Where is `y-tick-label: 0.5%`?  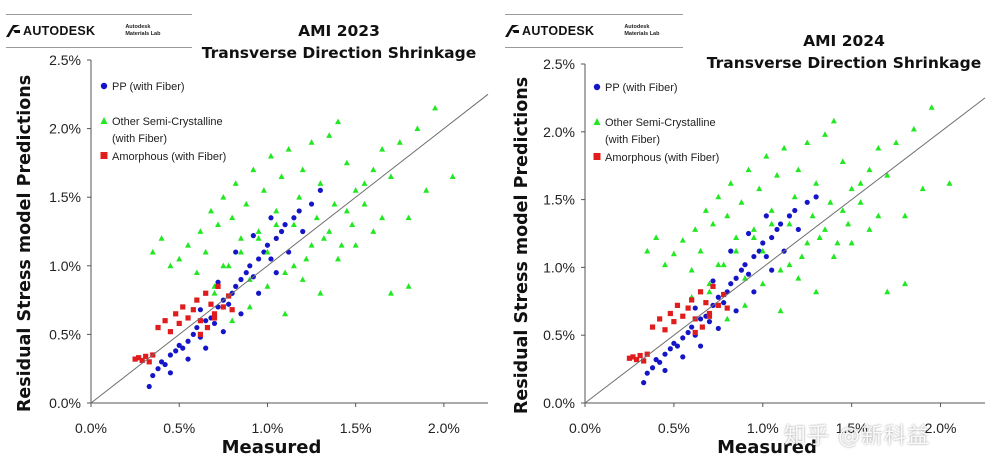 y-tick-label: 0.5% is located at coordinates (65, 334).